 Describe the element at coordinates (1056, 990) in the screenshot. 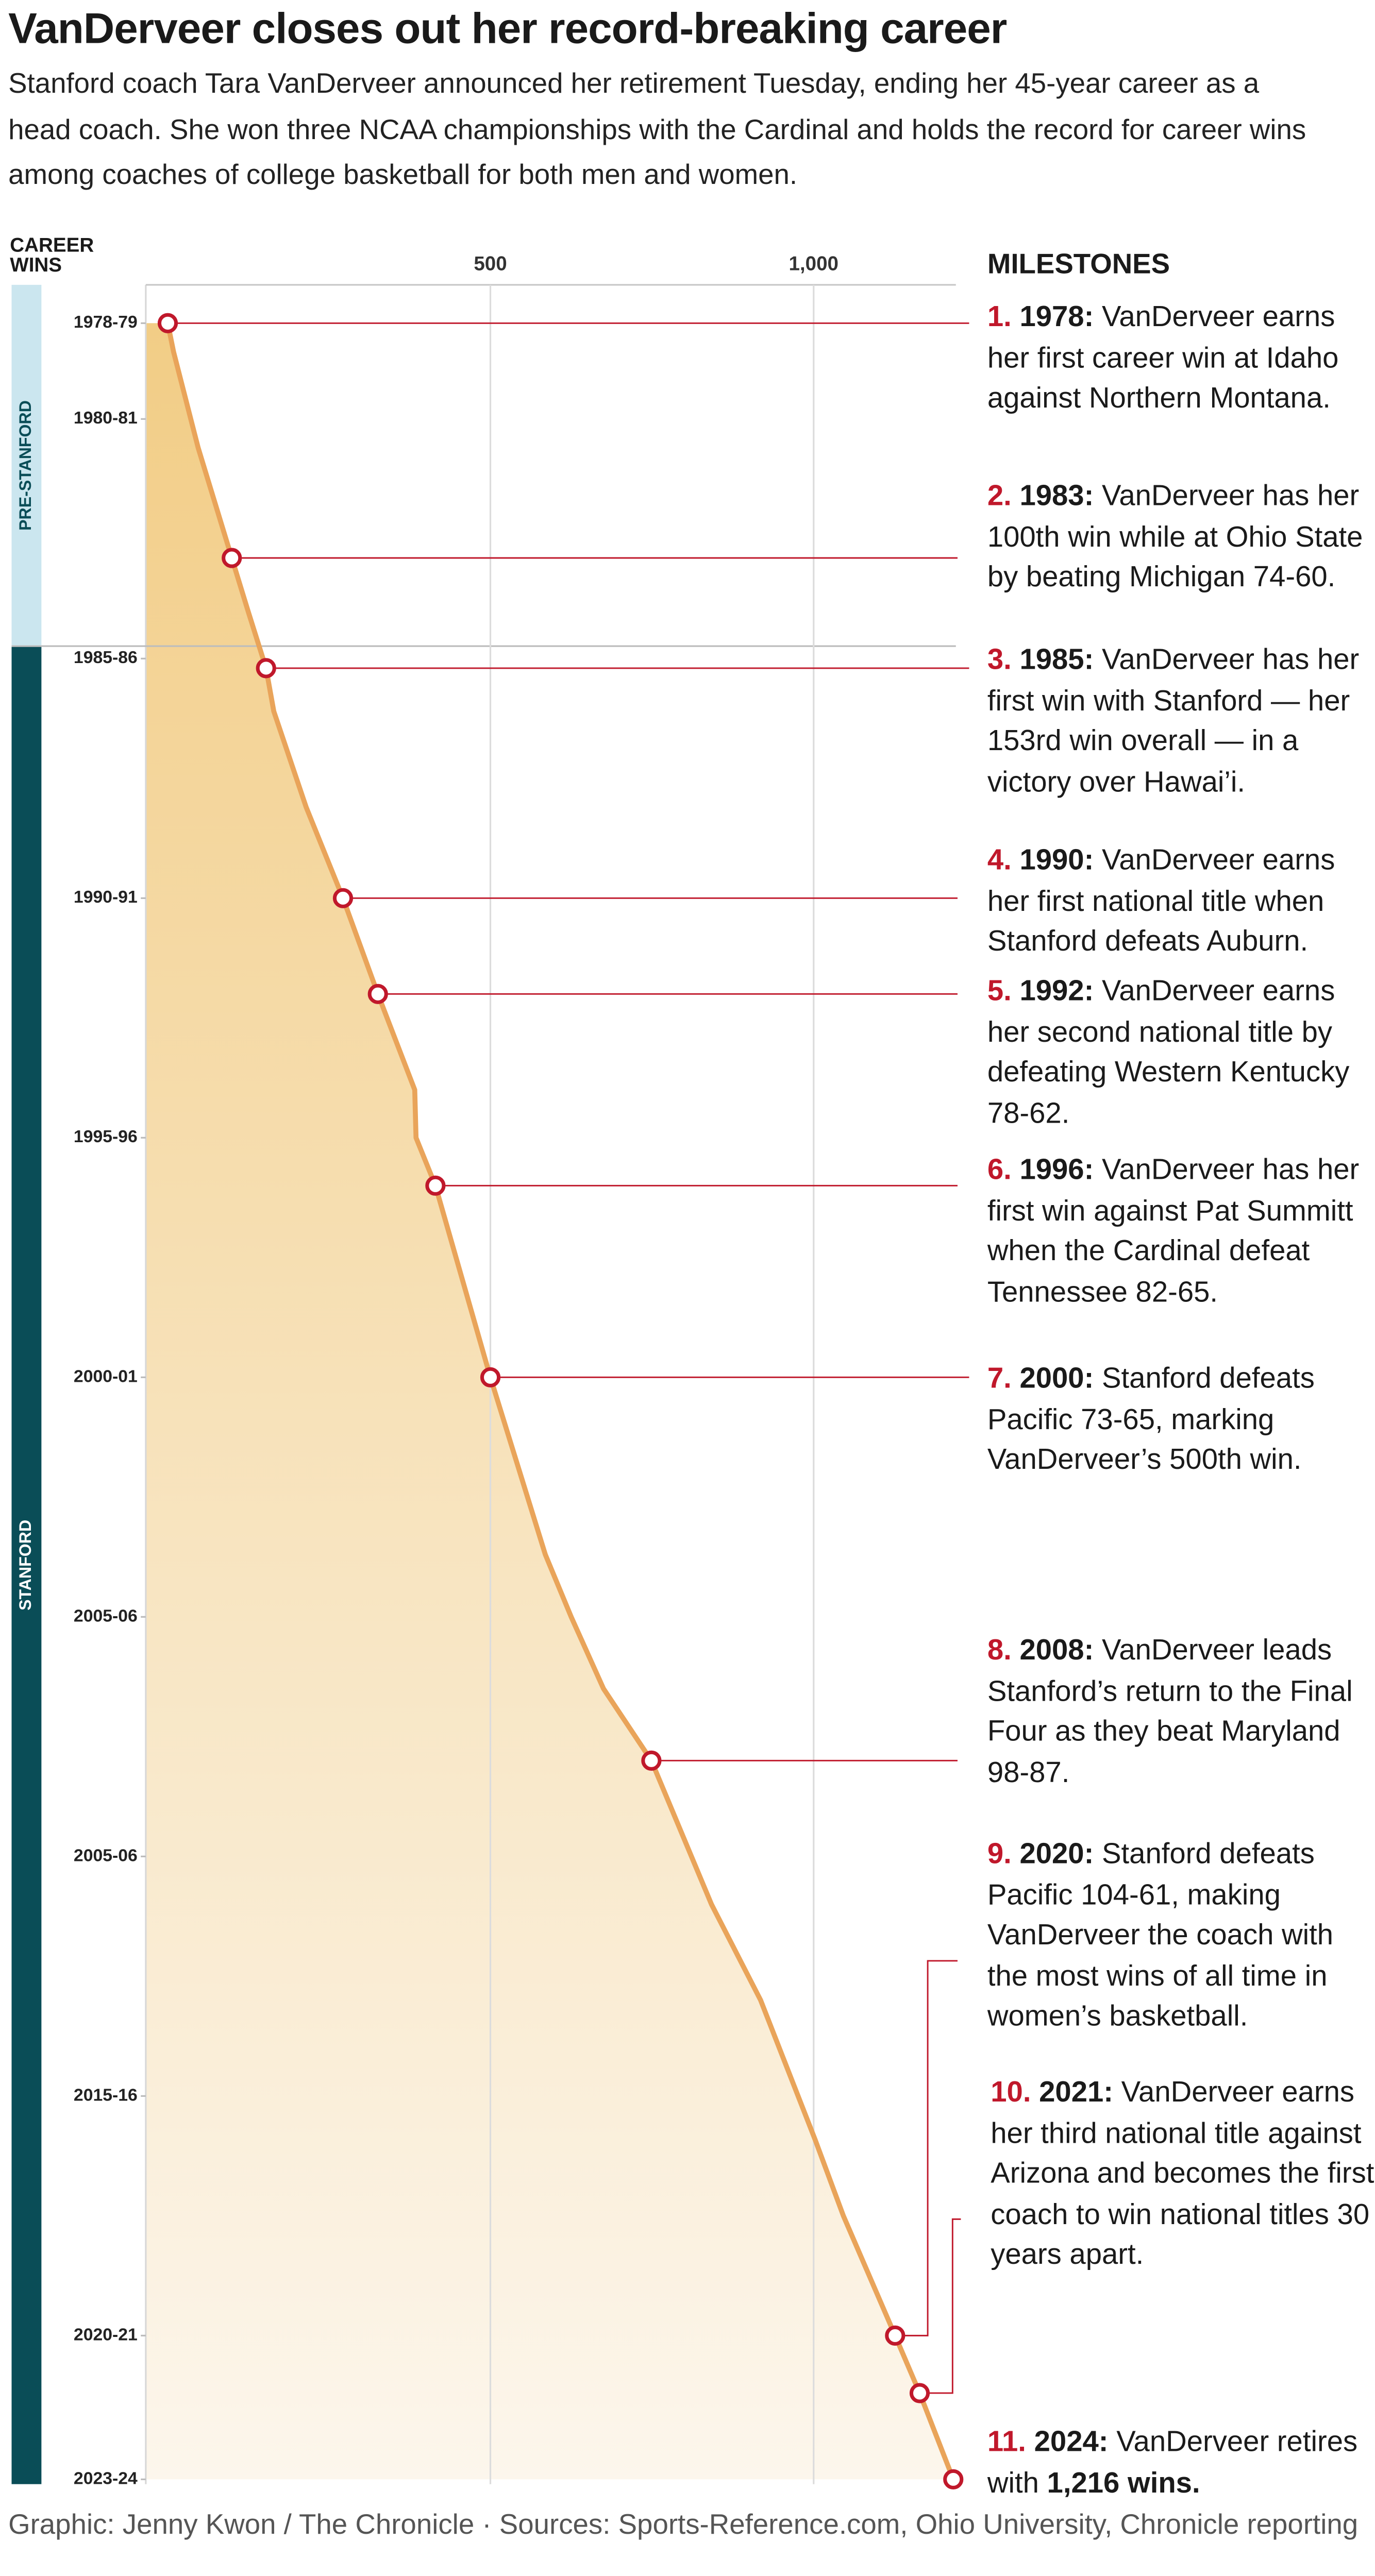

I see `milestone-year: 1992:` at that location.